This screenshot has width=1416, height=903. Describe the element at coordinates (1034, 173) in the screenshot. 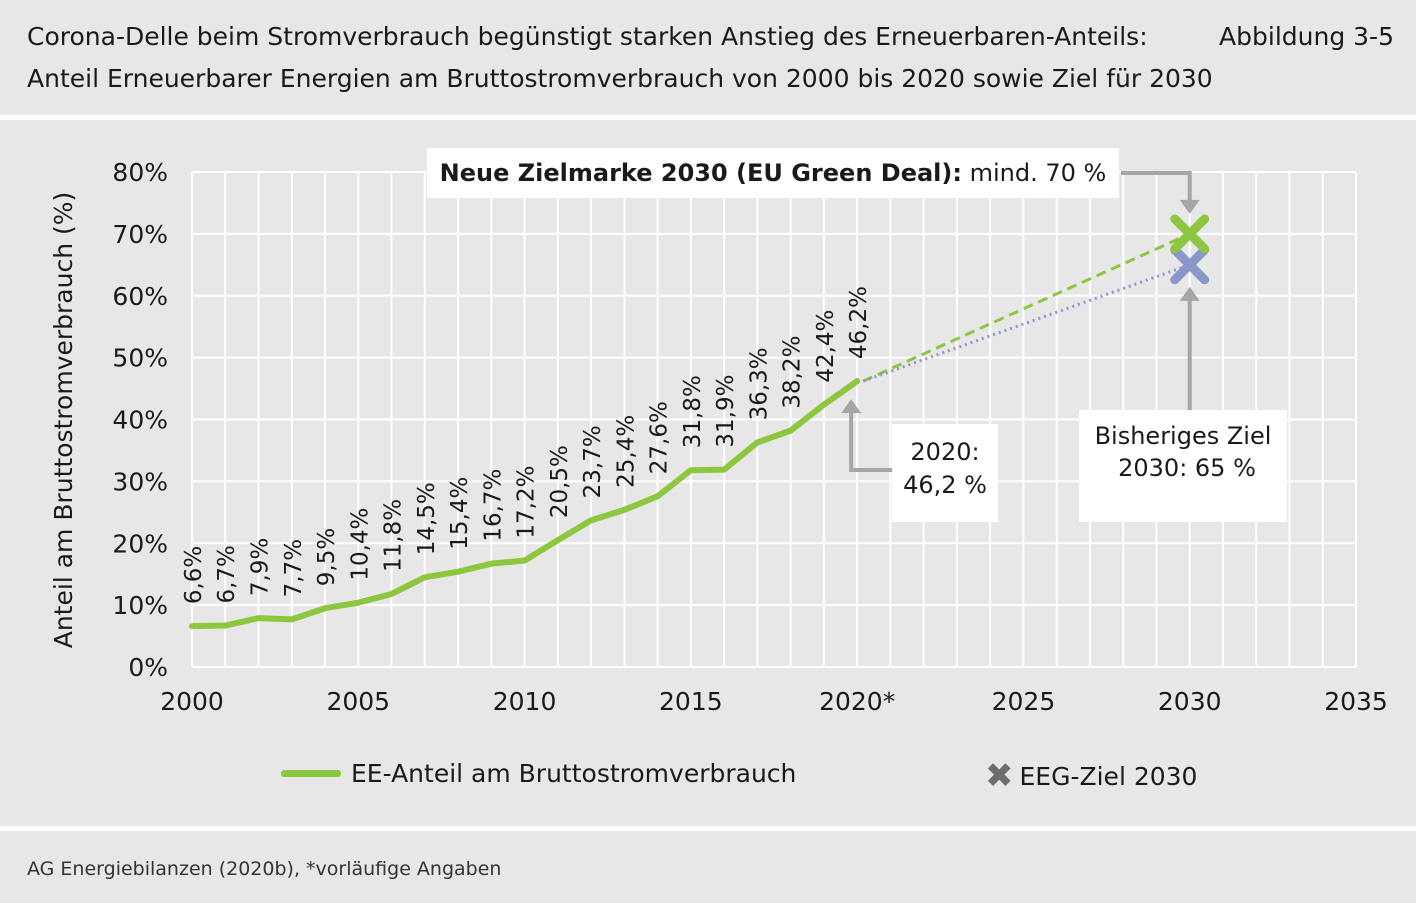

I see `new-target-value: mind. 70 %` at that location.